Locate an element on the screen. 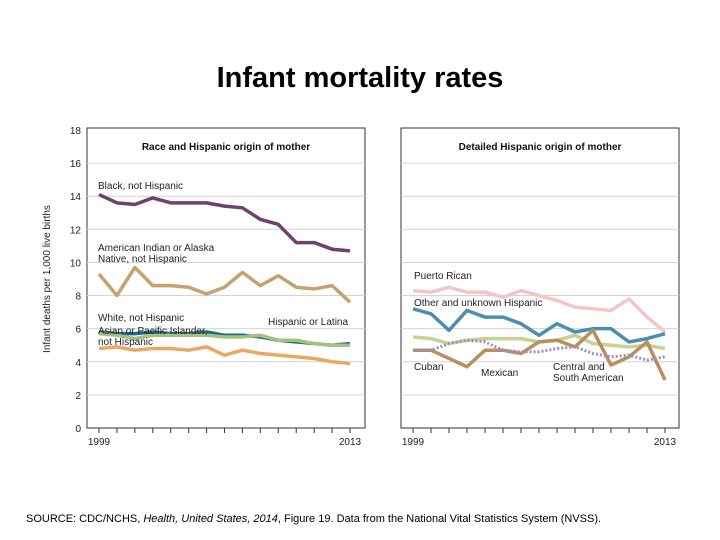  series-label: White, not Hispanic is located at coordinates (141, 318).